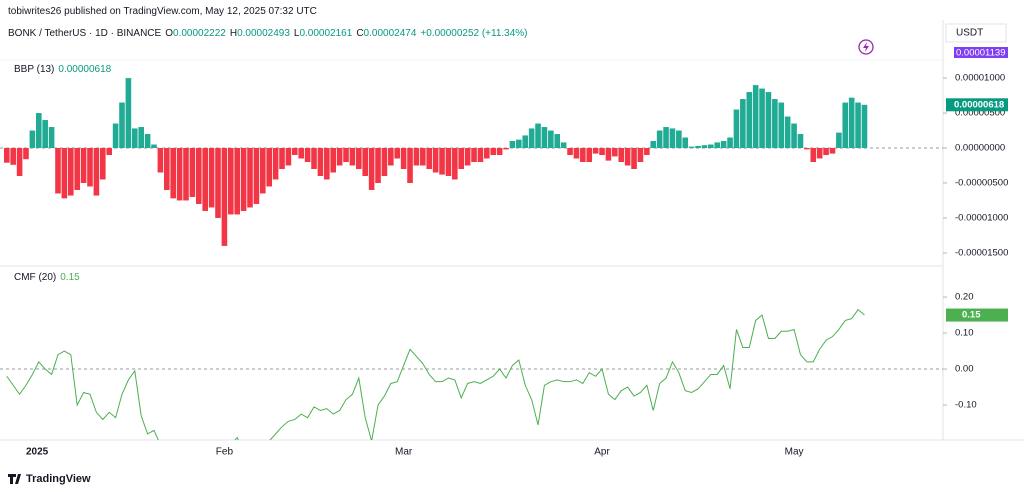  What do you see at coordinates (233, 33) in the screenshot?
I see `ohlc-label: H` at bounding box center [233, 33].